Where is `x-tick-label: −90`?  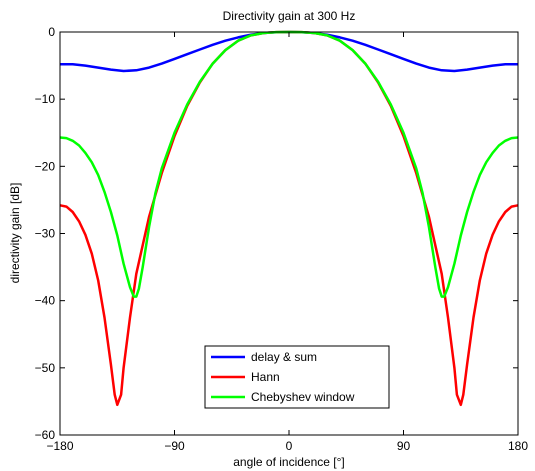 x-tick-label: −90 is located at coordinates (174, 446).